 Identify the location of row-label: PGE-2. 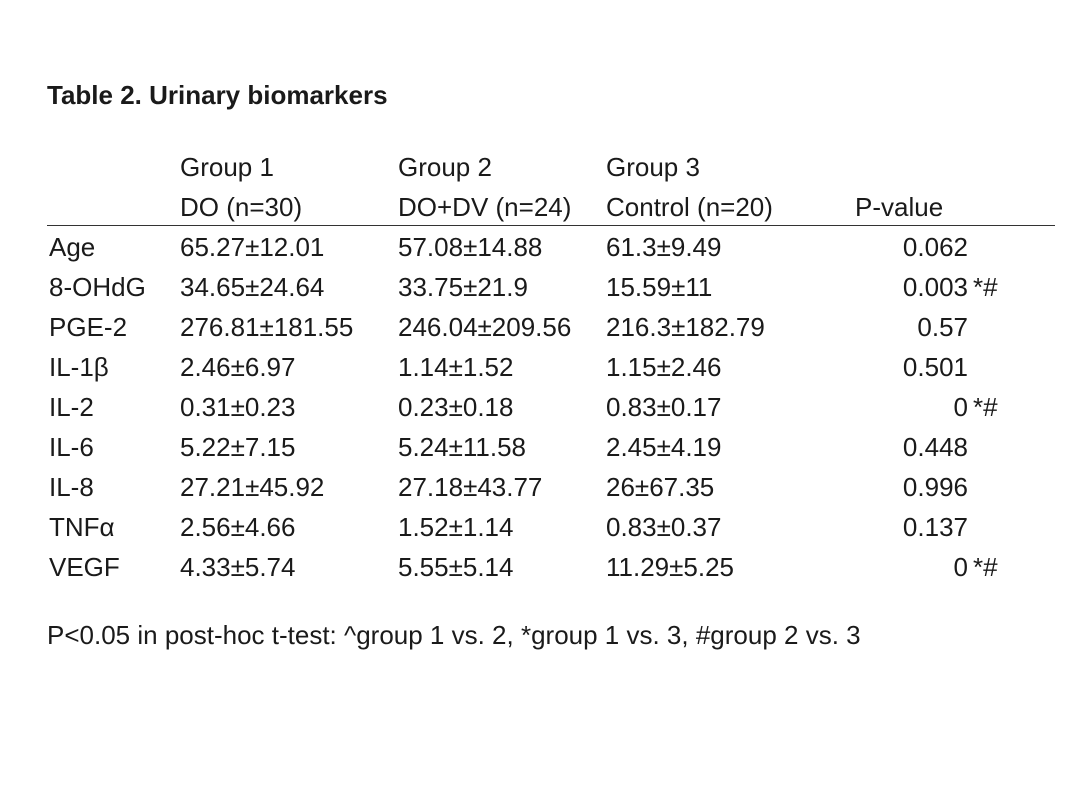
(88, 327).